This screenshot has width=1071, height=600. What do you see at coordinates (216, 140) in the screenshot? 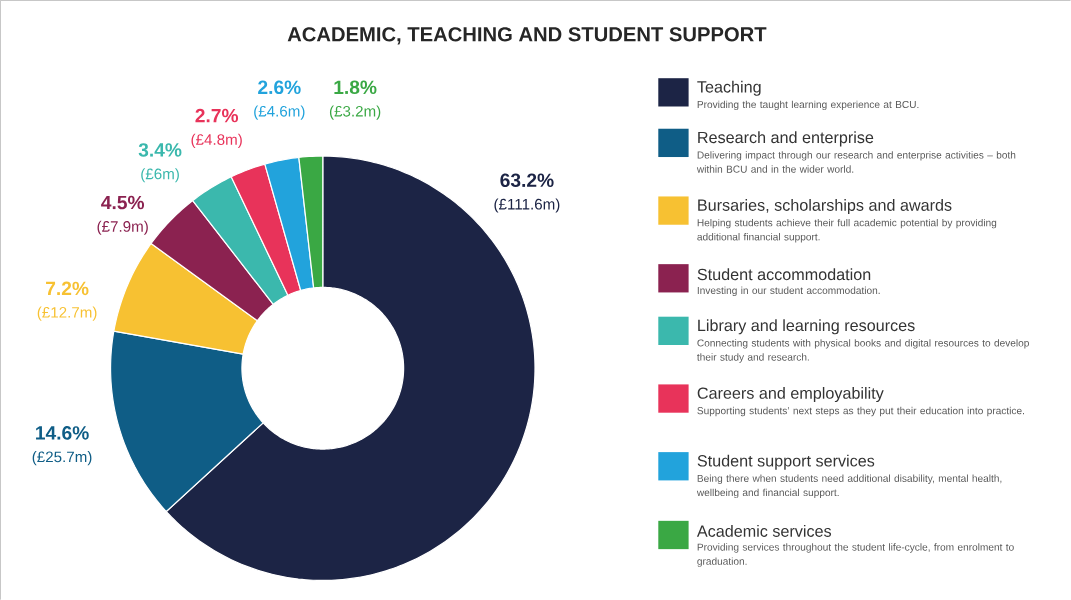
I see `text: (£4.8m)` at bounding box center [216, 140].